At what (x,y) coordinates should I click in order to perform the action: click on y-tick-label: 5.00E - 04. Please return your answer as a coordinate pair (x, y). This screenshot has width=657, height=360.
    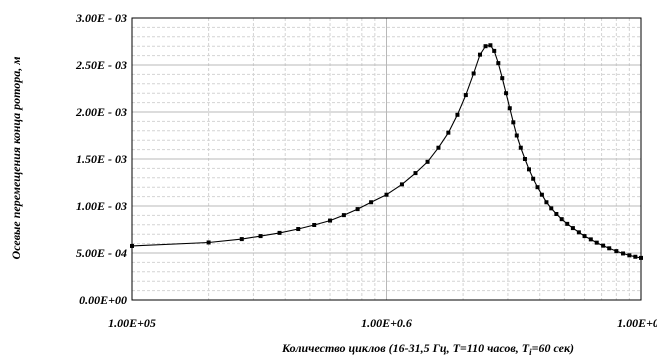
    Looking at the image, I should click on (101, 253).